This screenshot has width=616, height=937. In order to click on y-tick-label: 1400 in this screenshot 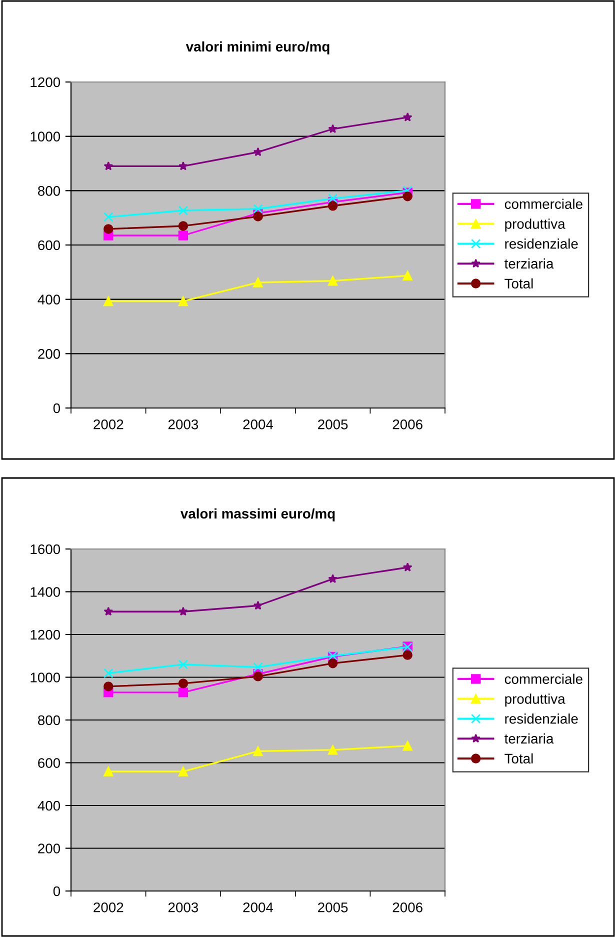, I will do `click(45, 592)`.